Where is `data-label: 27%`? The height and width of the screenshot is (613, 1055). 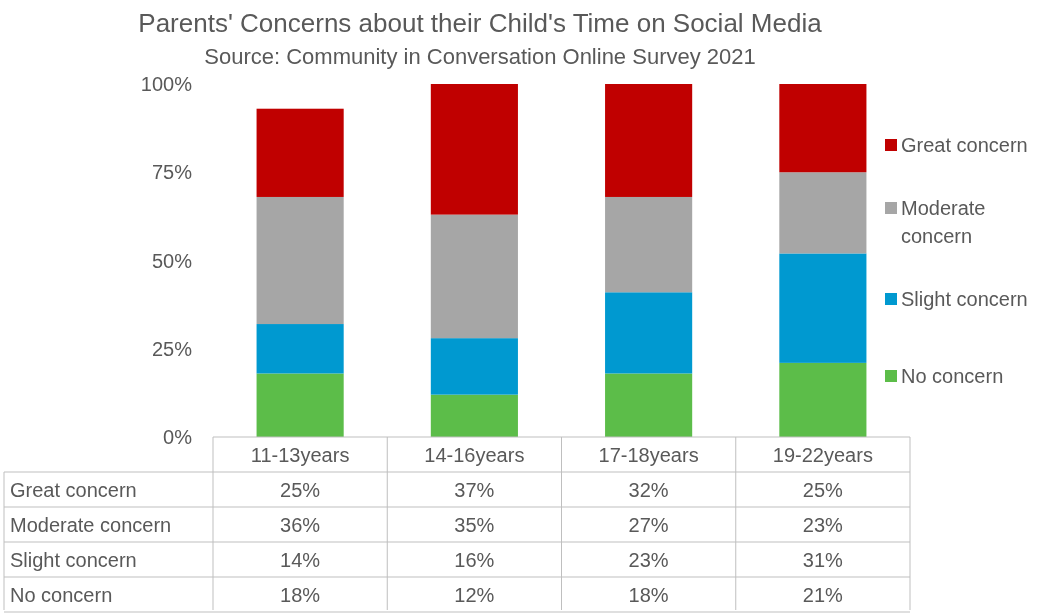
data-label: 27% is located at coordinates (648, 524).